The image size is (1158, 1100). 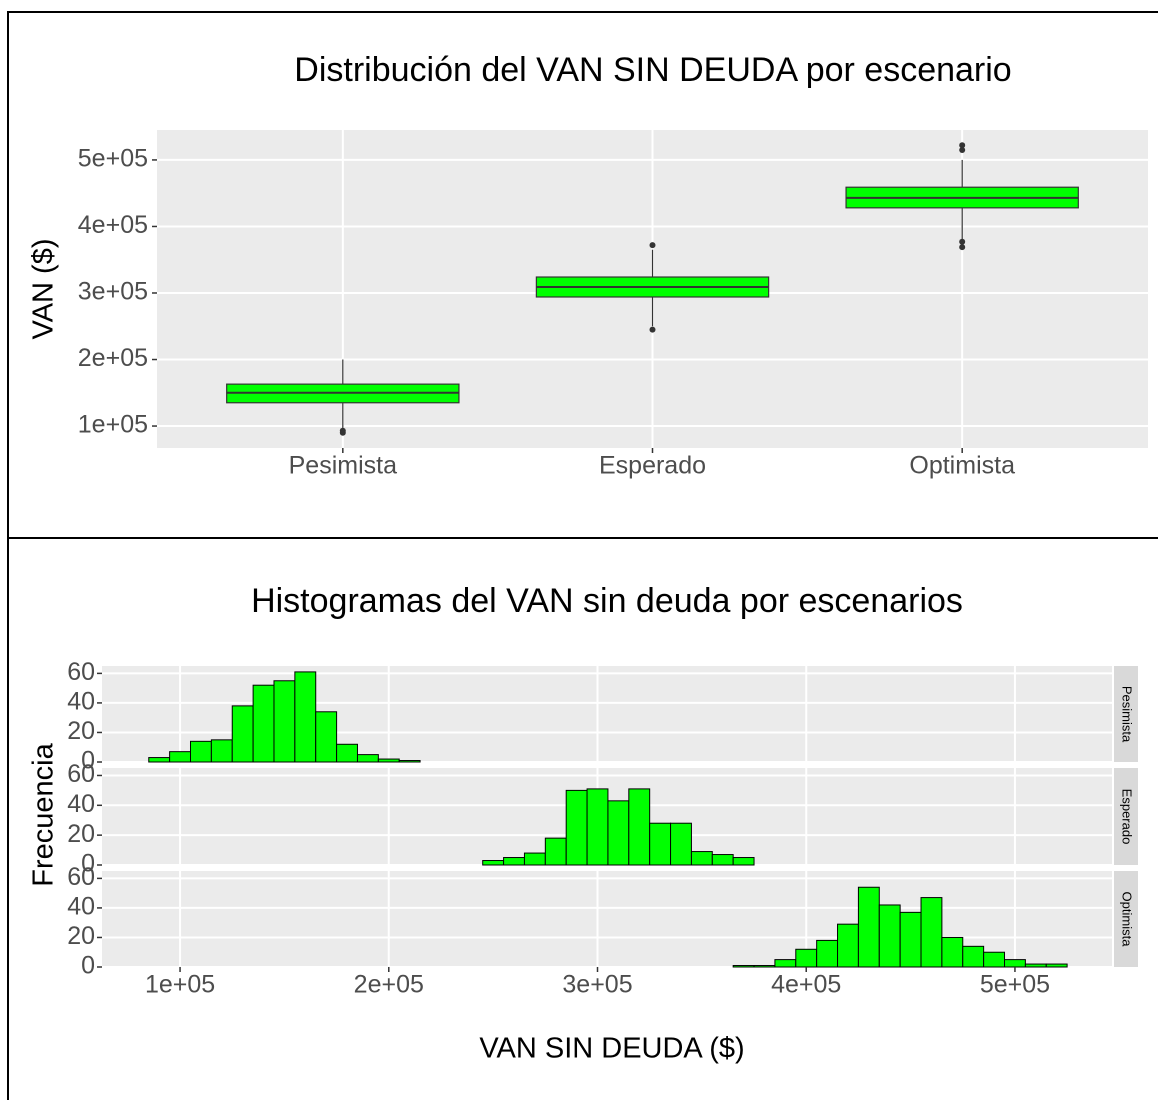 What do you see at coordinates (113, 358) in the screenshot?
I see `y-tick-label: 2e+05` at bounding box center [113, 358].